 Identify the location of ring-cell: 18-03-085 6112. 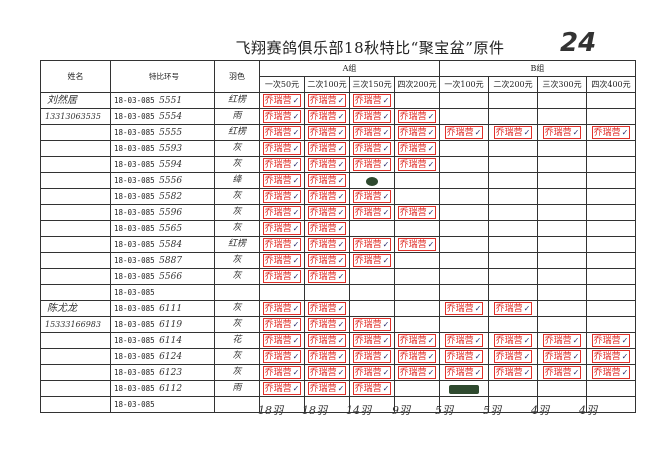
(162, 388).